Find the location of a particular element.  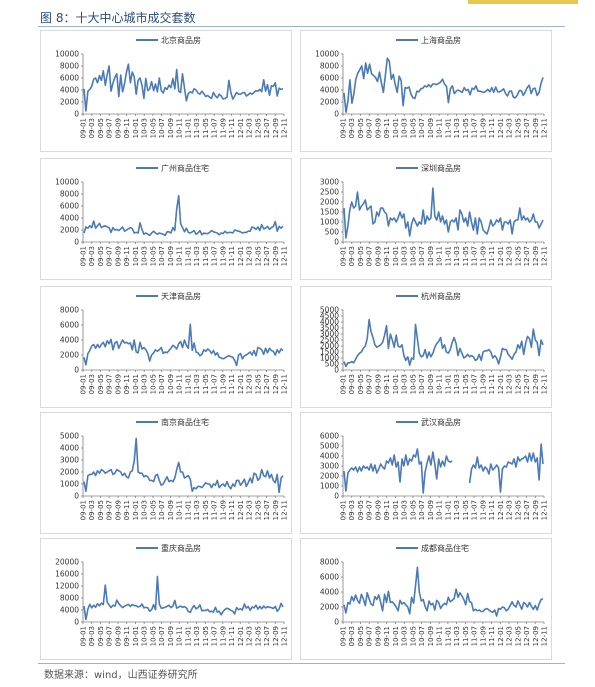

x-tick-label: 12-11 is located at coordinates (285, 128).